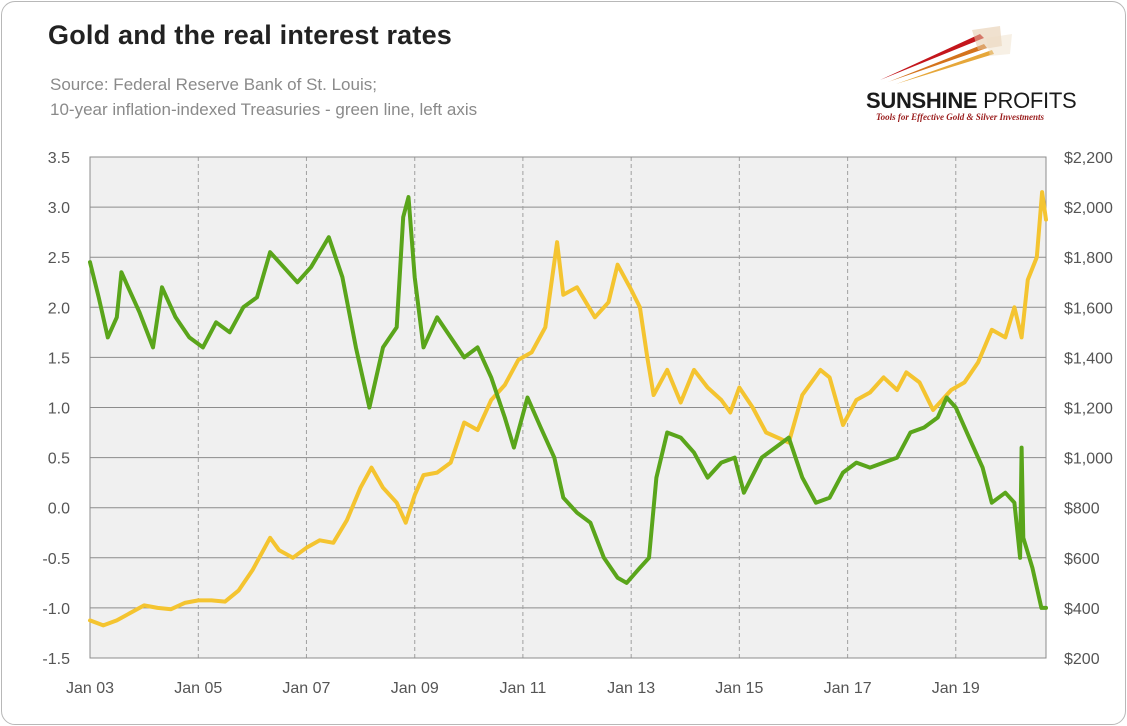 This screenshot has height=726, width=1127. I want to click on logo-swoosh-icon, so click(946, 55).